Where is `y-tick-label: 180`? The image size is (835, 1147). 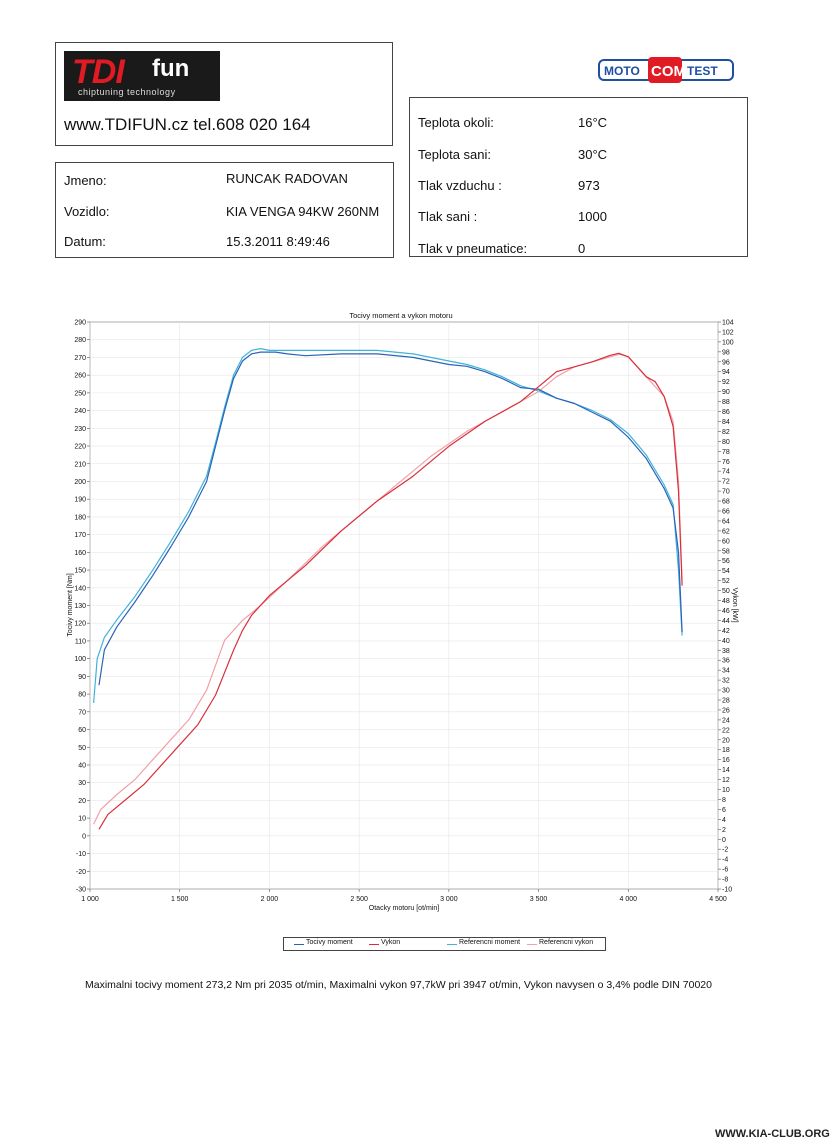
y-tick-label: 180 is located at coordinates (80, 517).